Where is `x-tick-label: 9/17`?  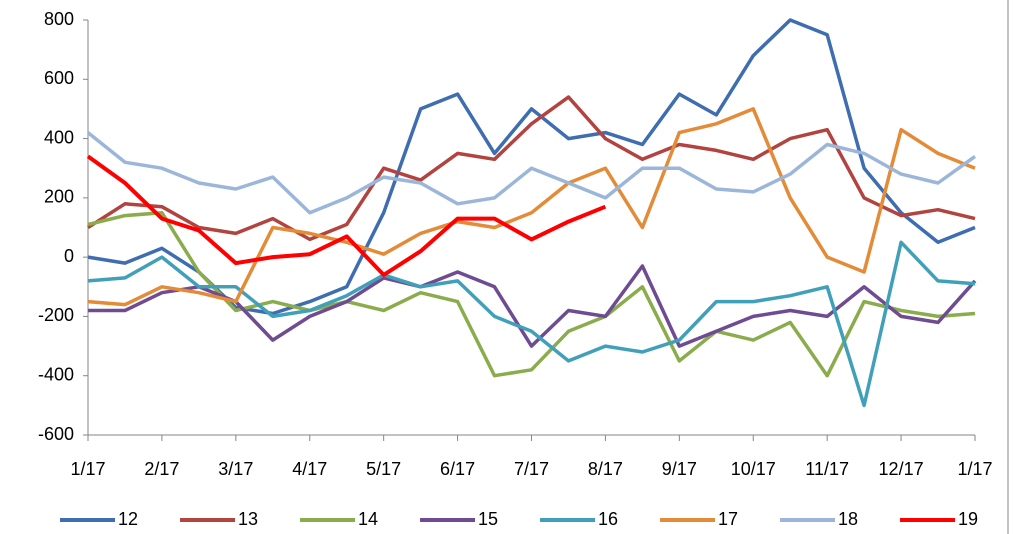
x-tick-label: 9/17 is located at coordinates (679, 469).